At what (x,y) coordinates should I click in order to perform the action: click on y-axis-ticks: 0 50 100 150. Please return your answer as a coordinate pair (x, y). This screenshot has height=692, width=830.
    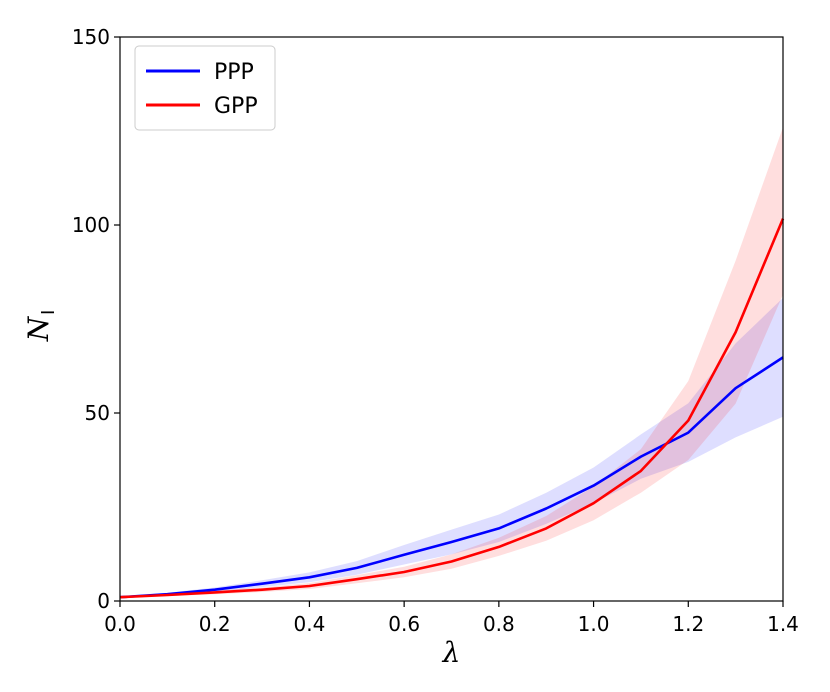
    Looking at the image, I should click on (96, 319).